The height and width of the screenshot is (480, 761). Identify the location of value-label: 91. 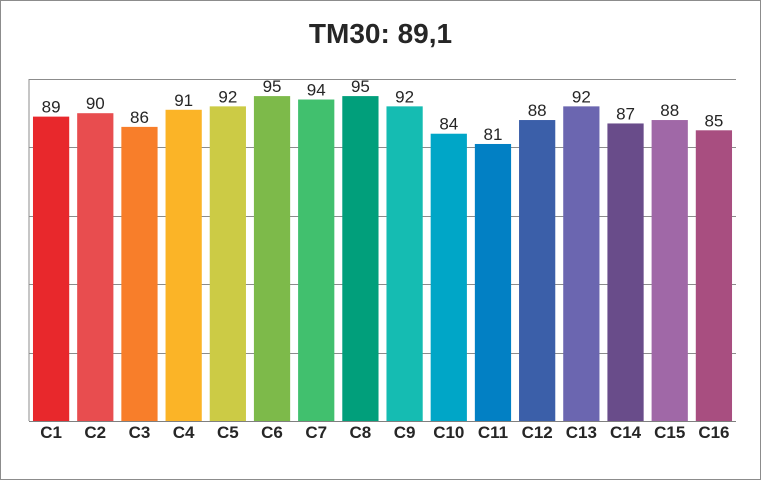
(183, 100).